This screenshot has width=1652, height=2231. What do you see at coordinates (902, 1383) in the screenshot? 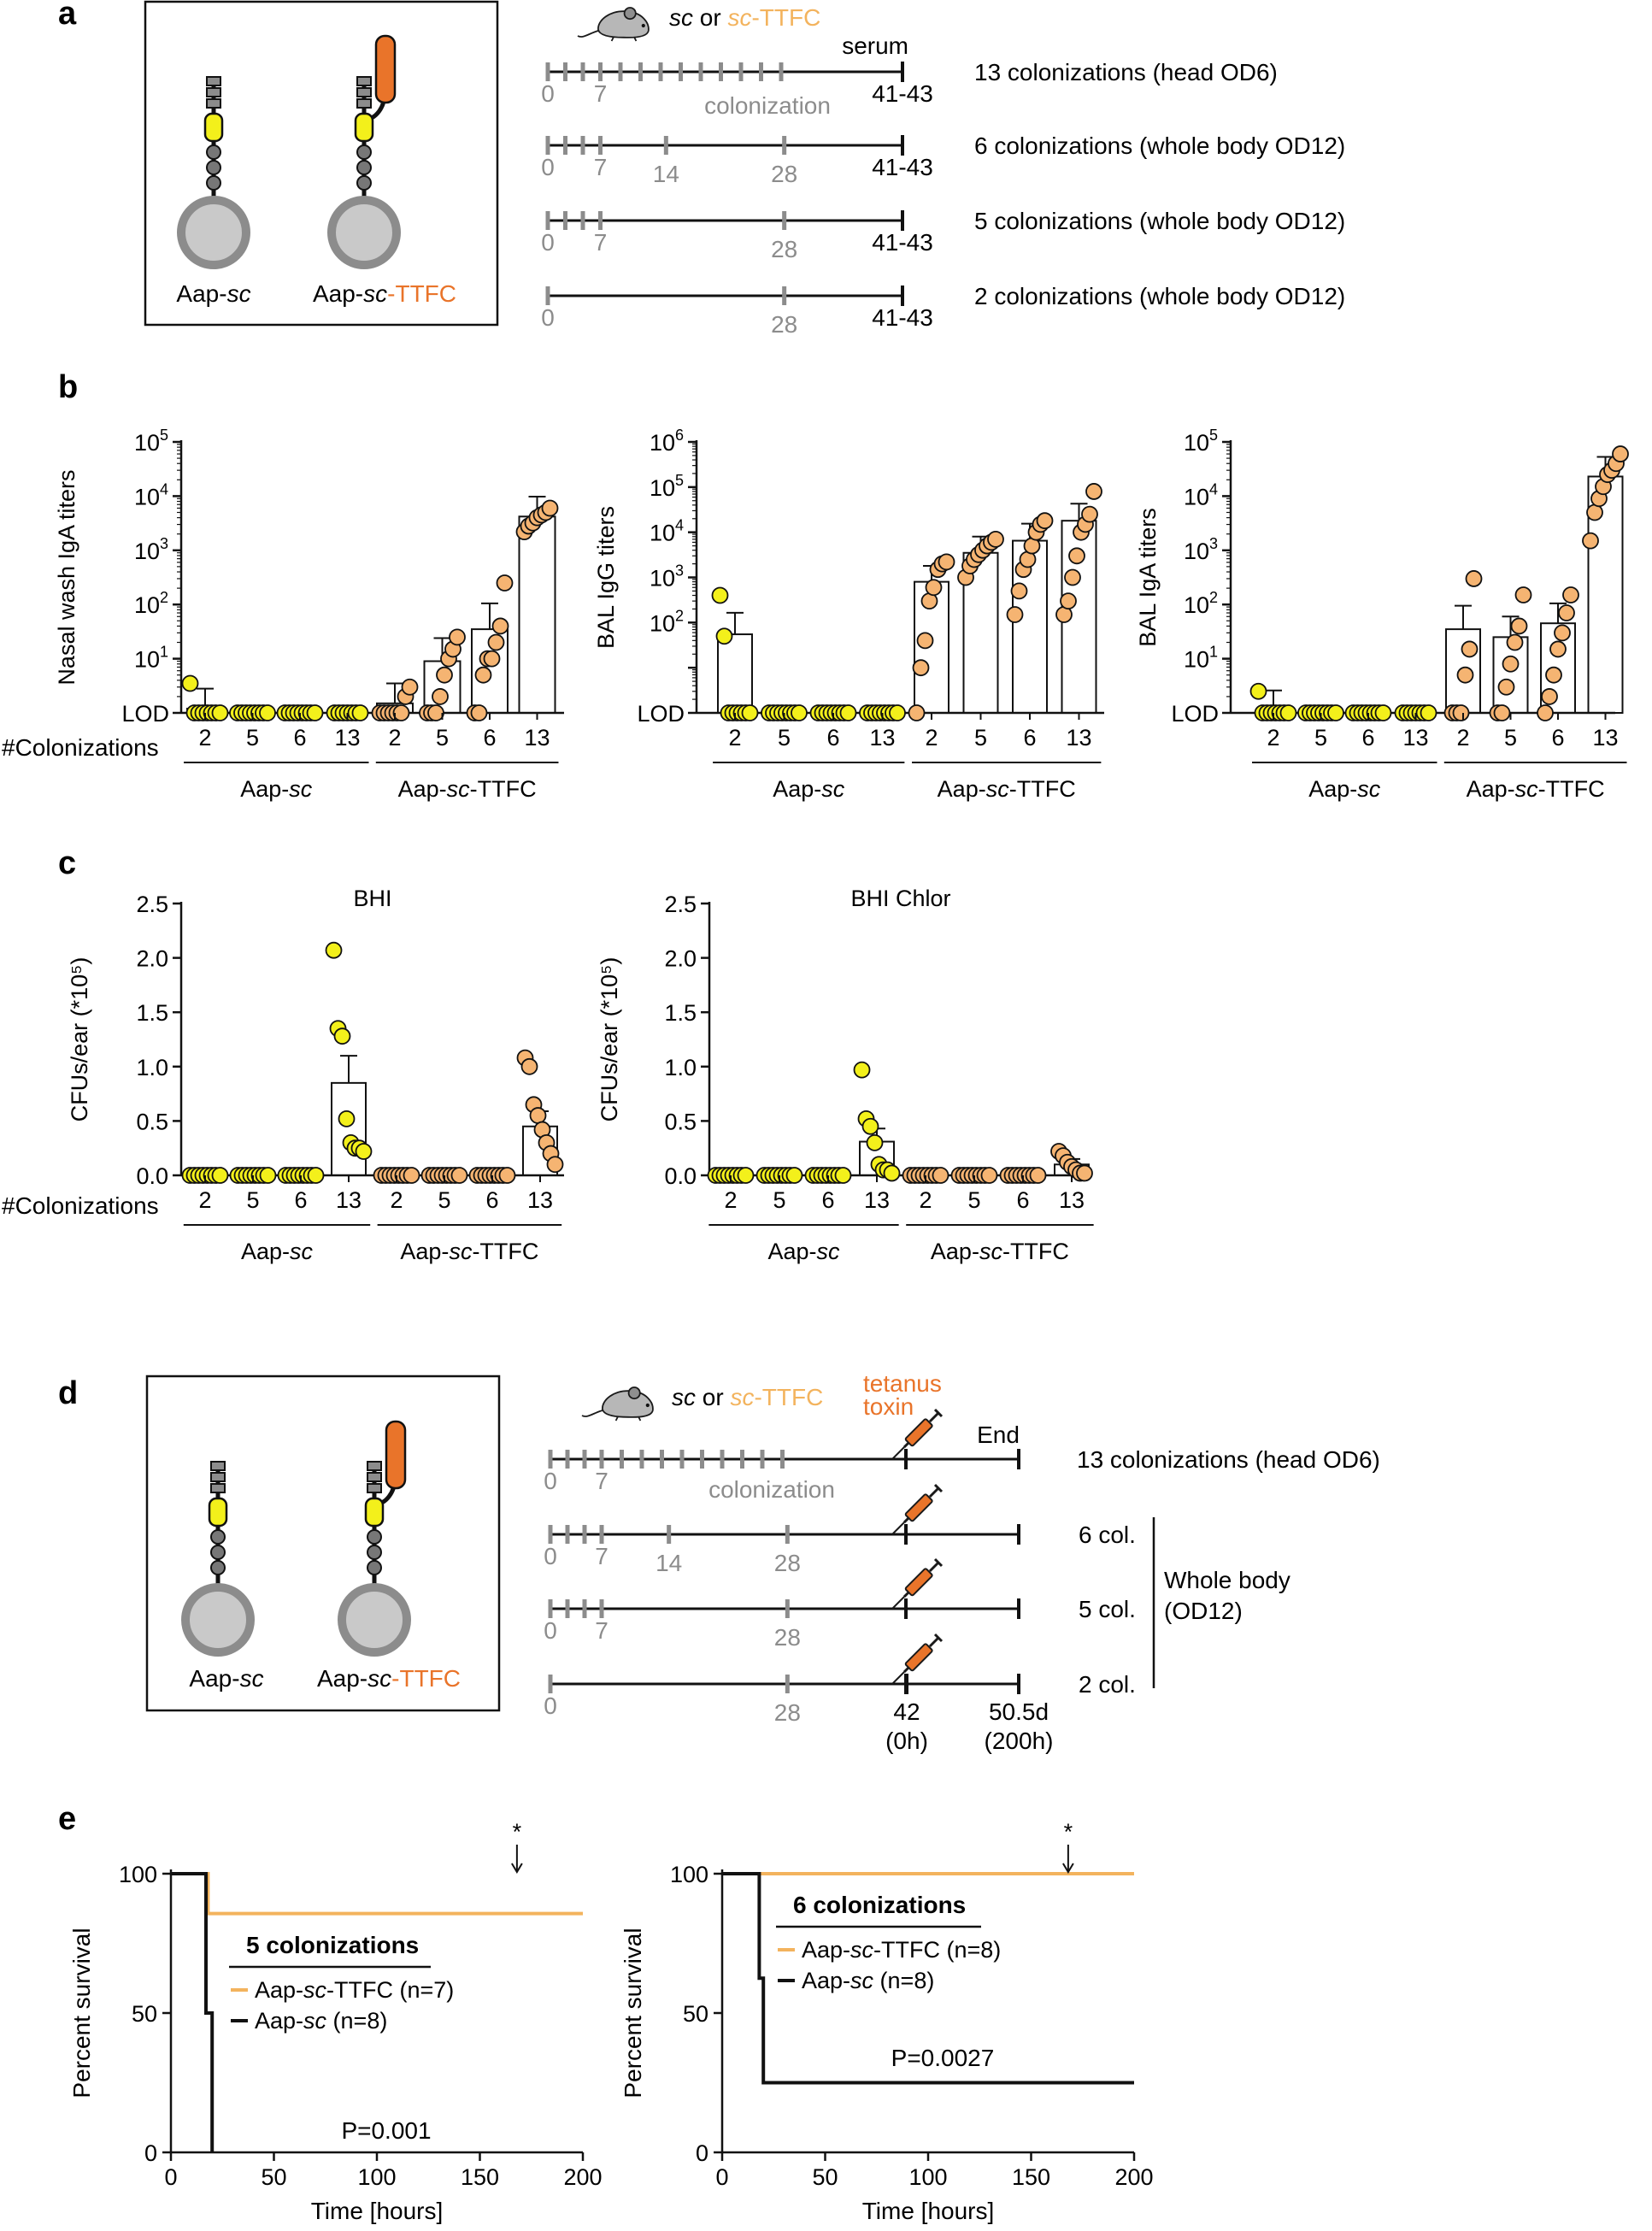
I see `tetanus-label: tetanus` at bounding box center [902, 1383].